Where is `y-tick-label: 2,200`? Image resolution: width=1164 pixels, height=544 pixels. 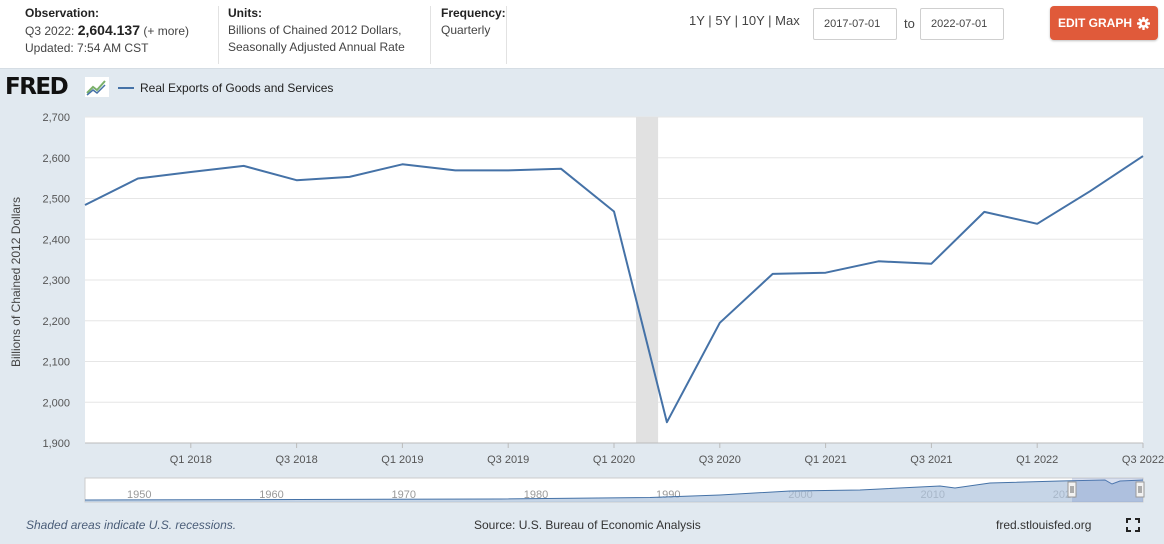
y-tick-label: 2,200 is located at coordinates (56, 322).